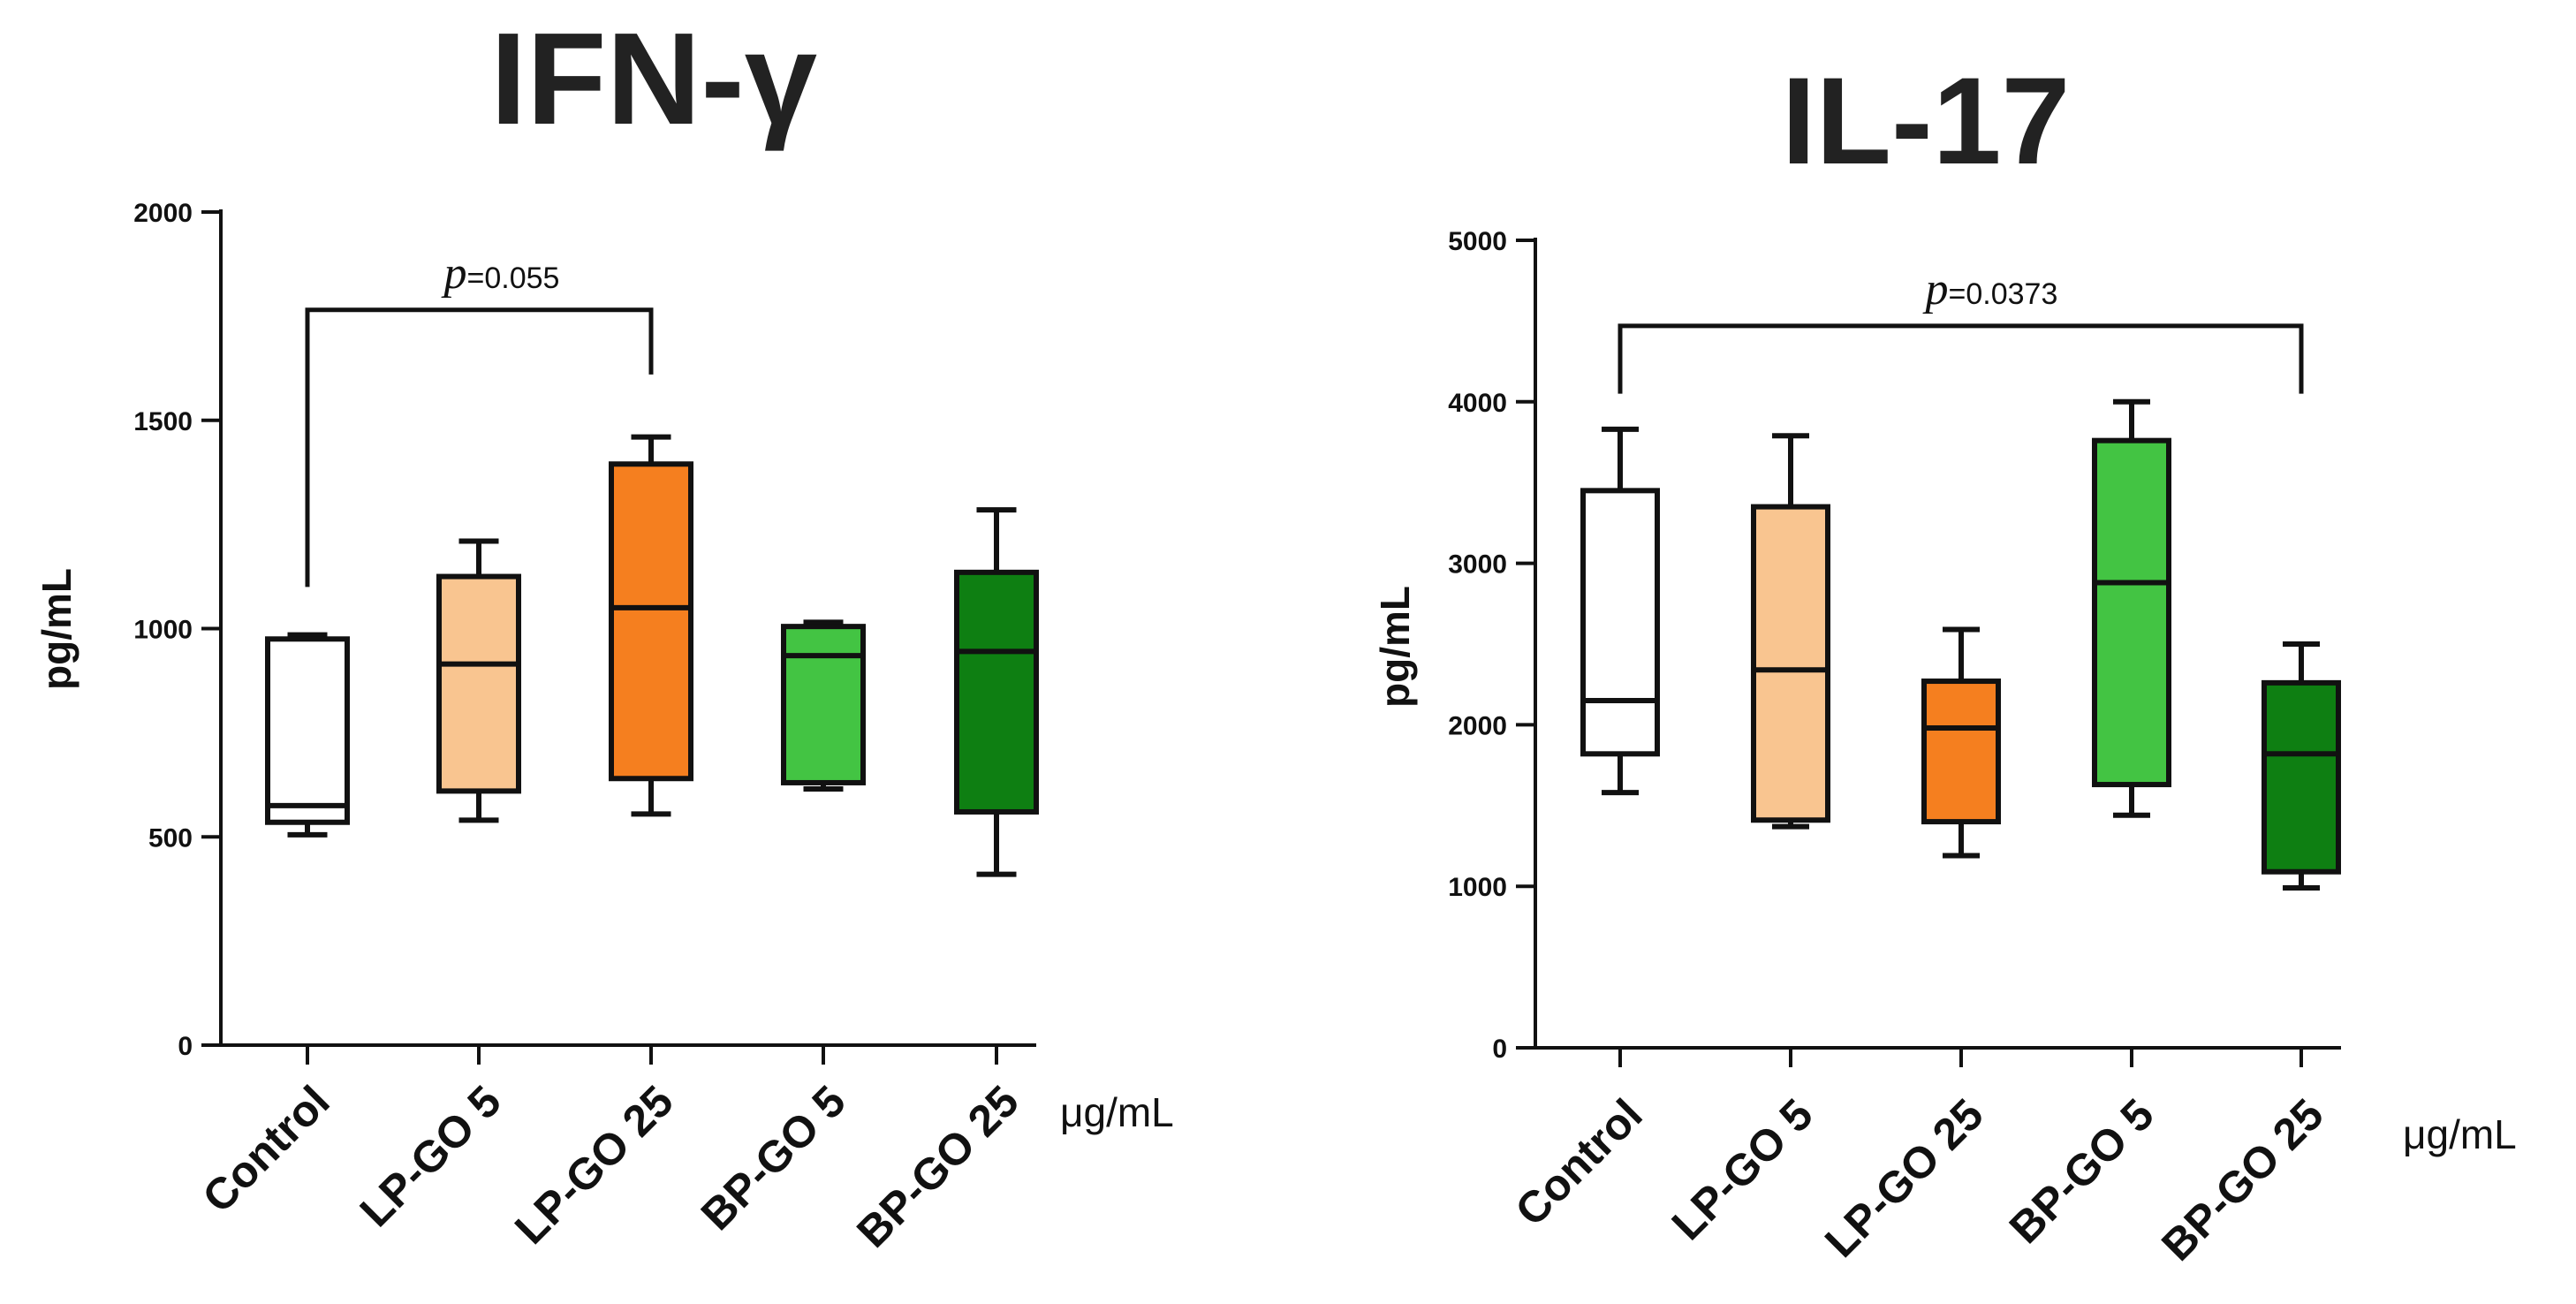 The width and height of the screenshot is (2576, 1304). Describe the element at coordinates (1927, 120) in the screenshot. I see `chart-title: IL-17` at that location.